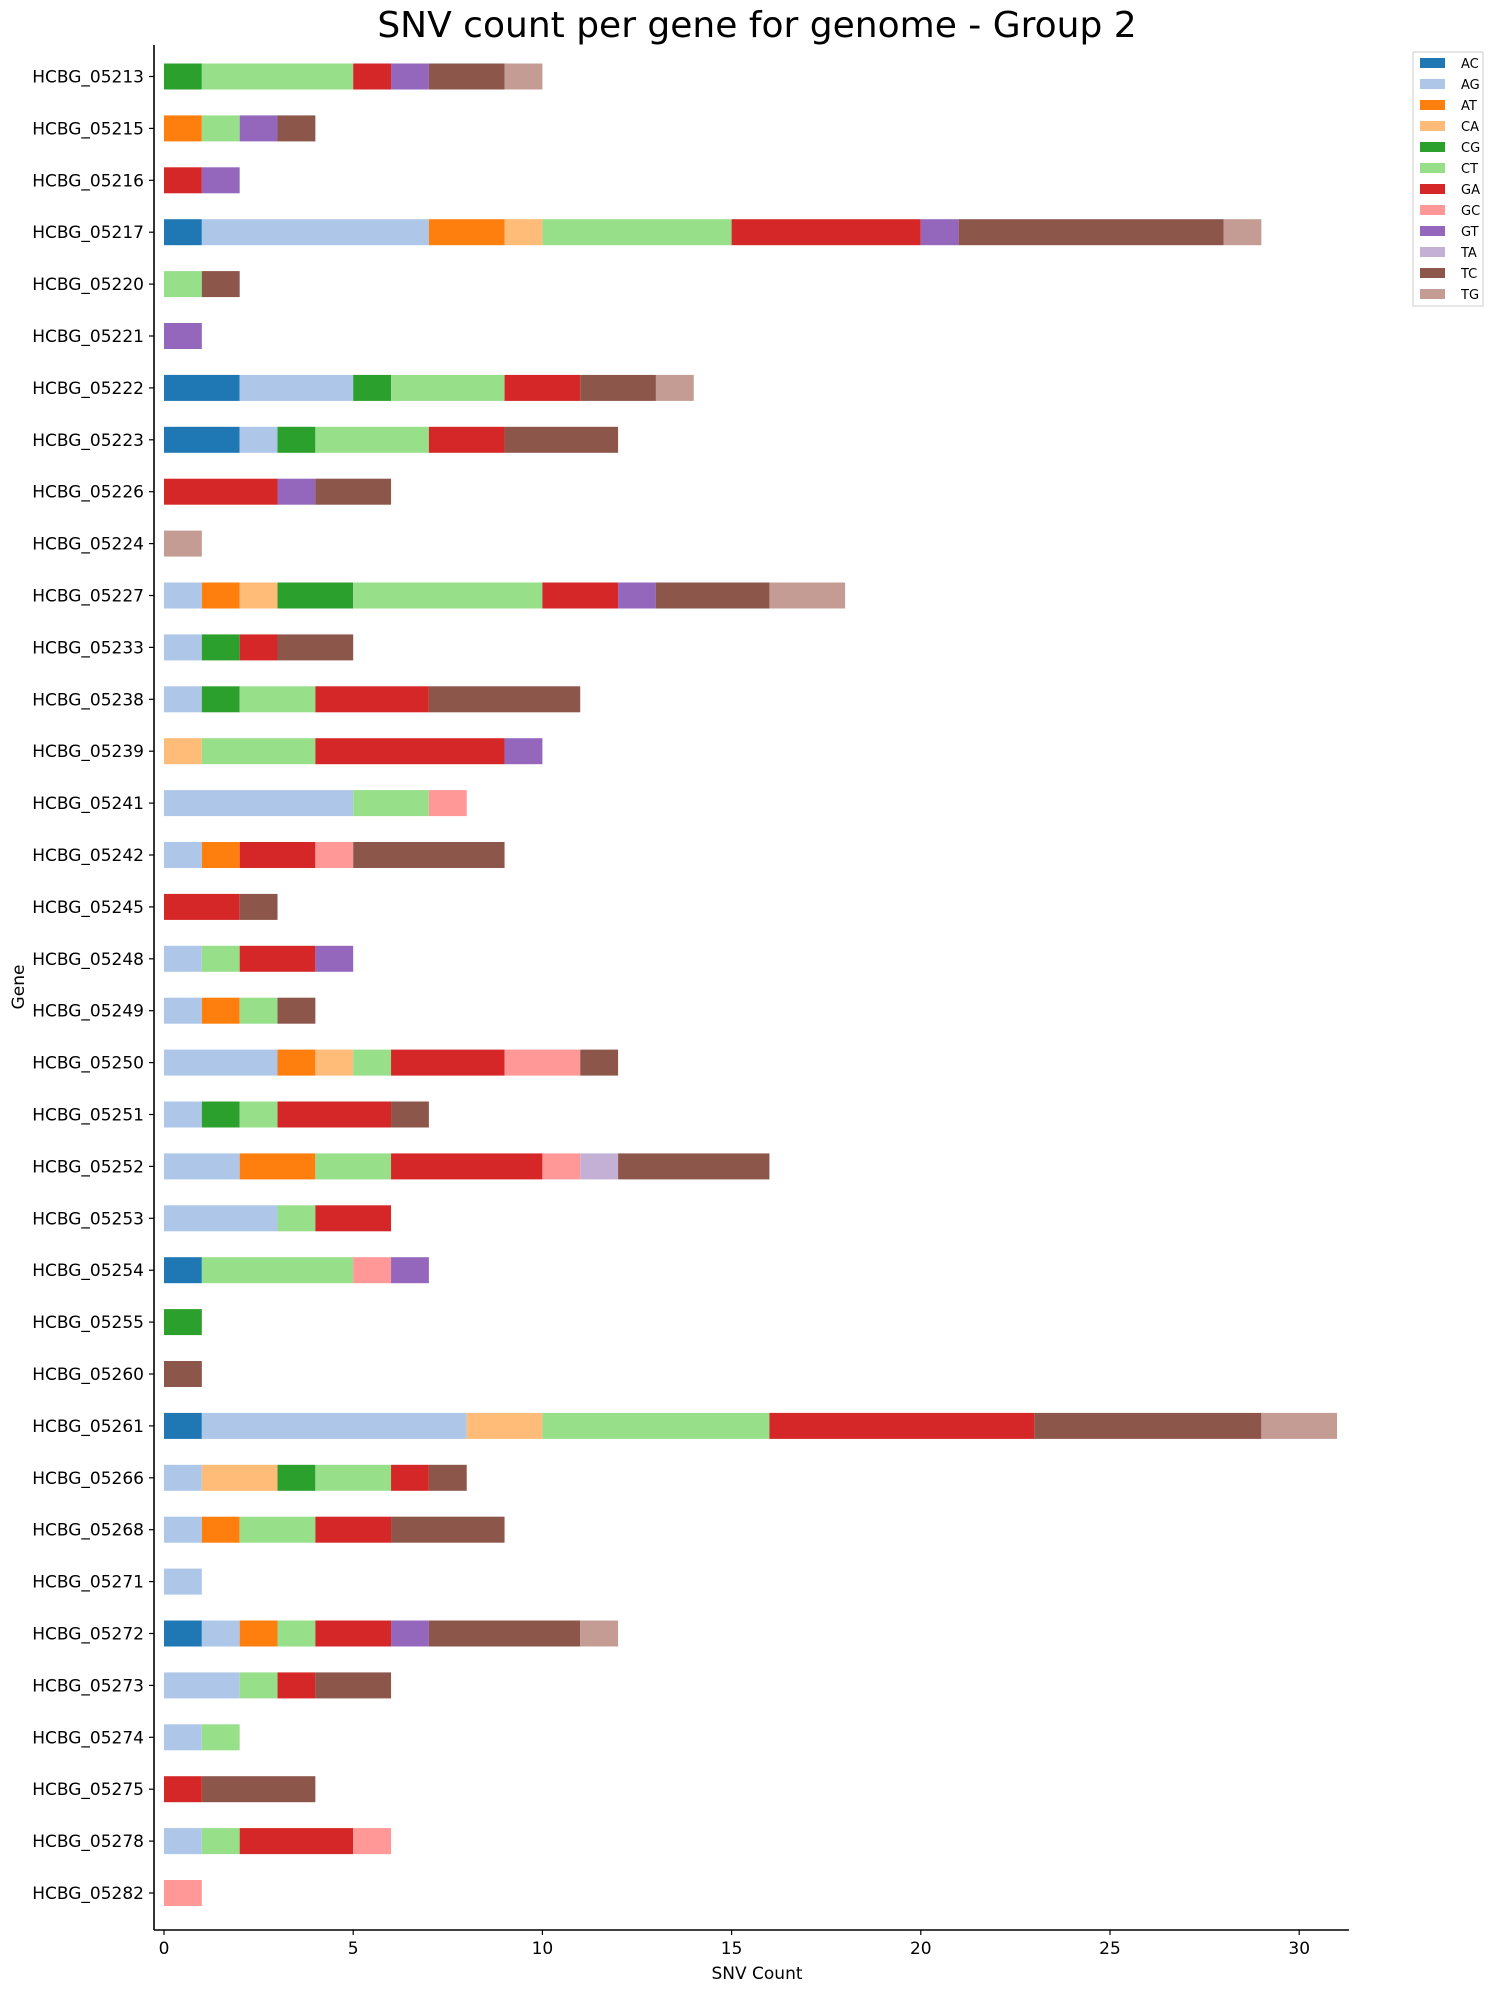 The width and height of the screenshot is (1493, 1992). What do you see at coordinates (88, 1790) in the screenshot?
I see `y-tick-label: HCBG_05275` at bounding box center [88, 1790].